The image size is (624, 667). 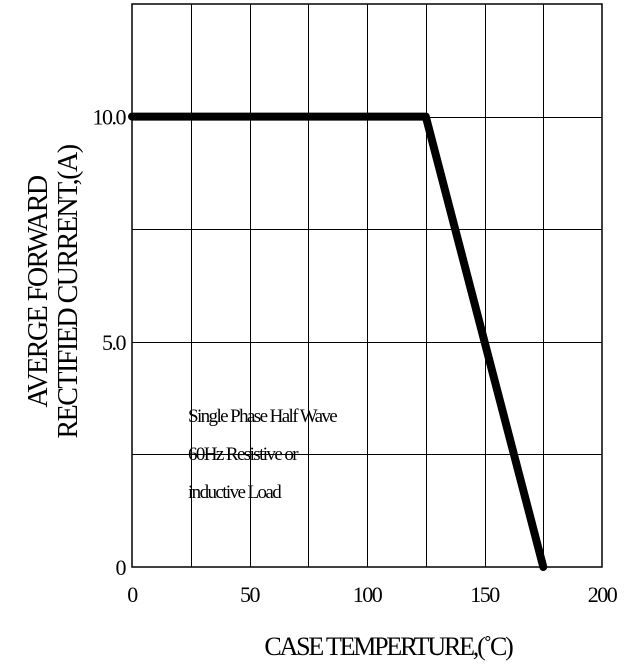 I want to click on annotation-line2: 60Hz Resistive or, so click(x=243, y=454).